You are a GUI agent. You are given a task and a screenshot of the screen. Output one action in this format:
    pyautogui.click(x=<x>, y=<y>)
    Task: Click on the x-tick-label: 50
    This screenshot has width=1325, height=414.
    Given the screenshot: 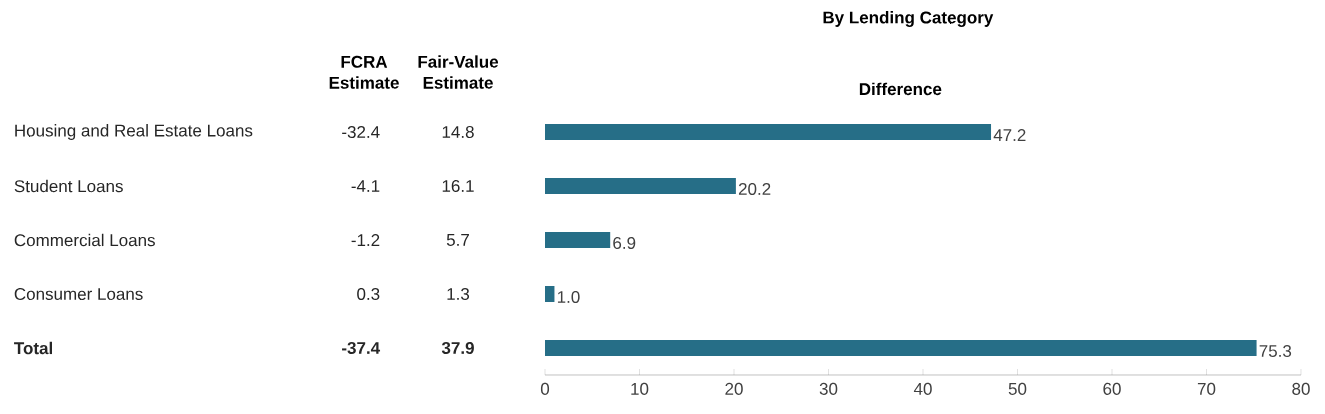 What is the action you would take?
    pyautogui.click(x=1017, y=388)
    